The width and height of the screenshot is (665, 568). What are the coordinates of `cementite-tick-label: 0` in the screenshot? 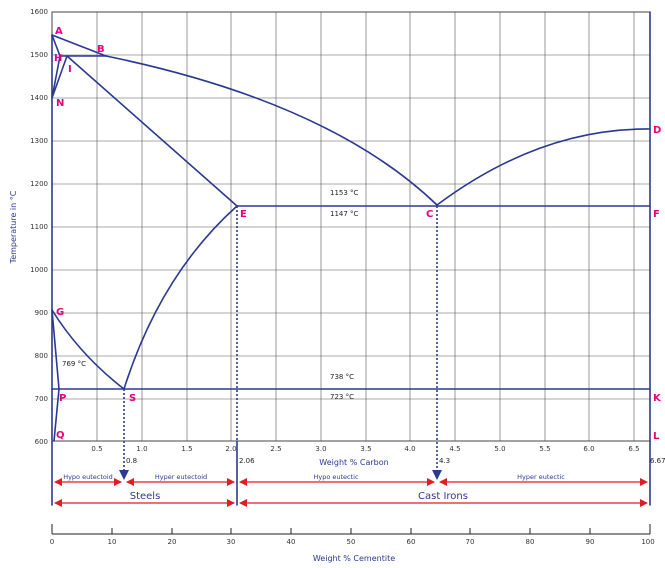 It's located at (52, 542).